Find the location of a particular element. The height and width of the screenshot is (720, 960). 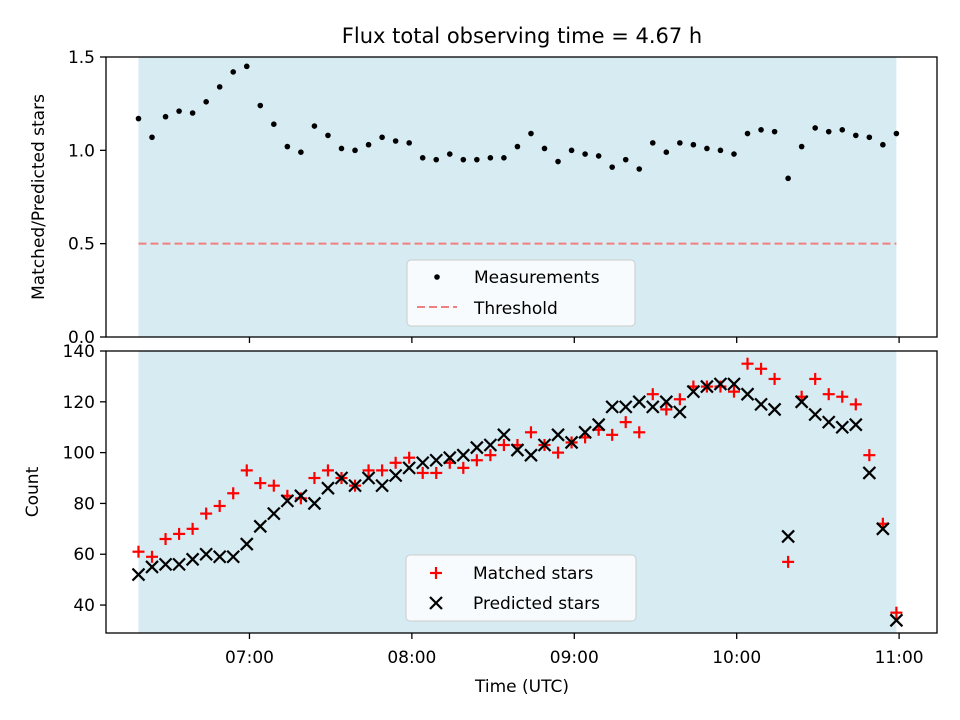

chart-title: Flux total observing time = 4.67 h is located at coordinates (522, 36).